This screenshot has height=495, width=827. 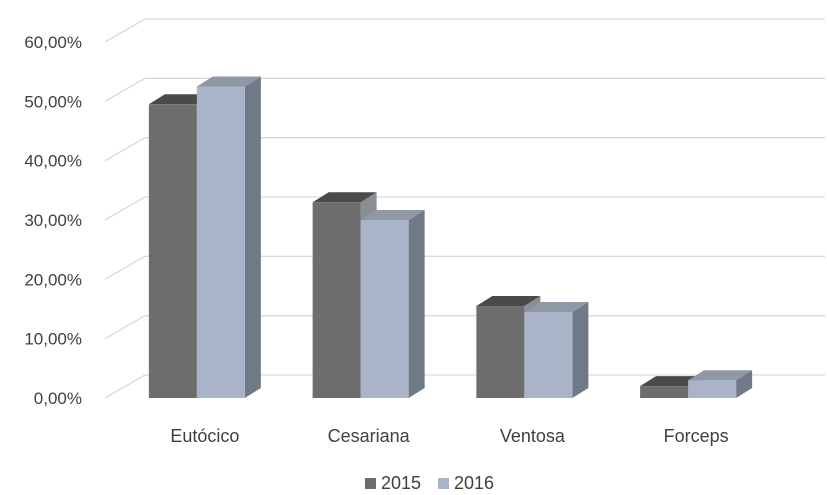 I want to click on y-tick-label: 10,00%, so click(x=53, y=339).